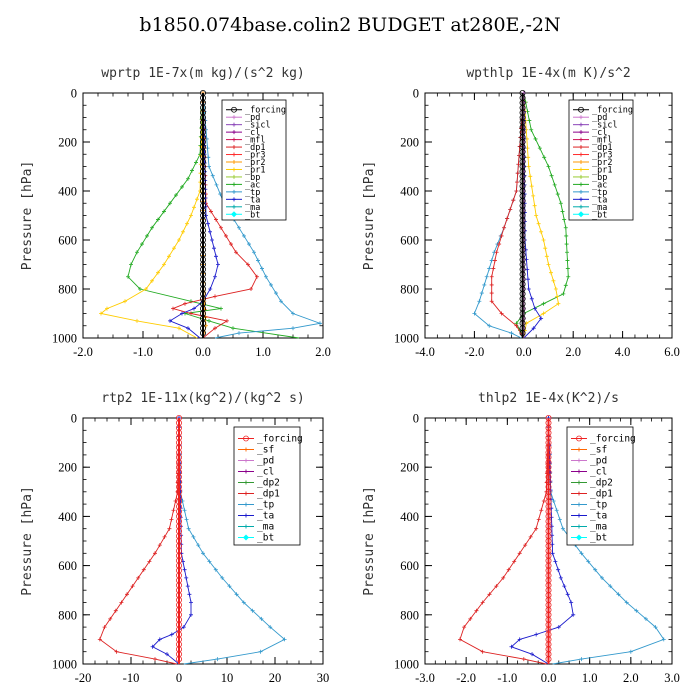 The width and height of the screenshot is (700, 700). I want to click on legend-marker-ta, so click(234, 199).